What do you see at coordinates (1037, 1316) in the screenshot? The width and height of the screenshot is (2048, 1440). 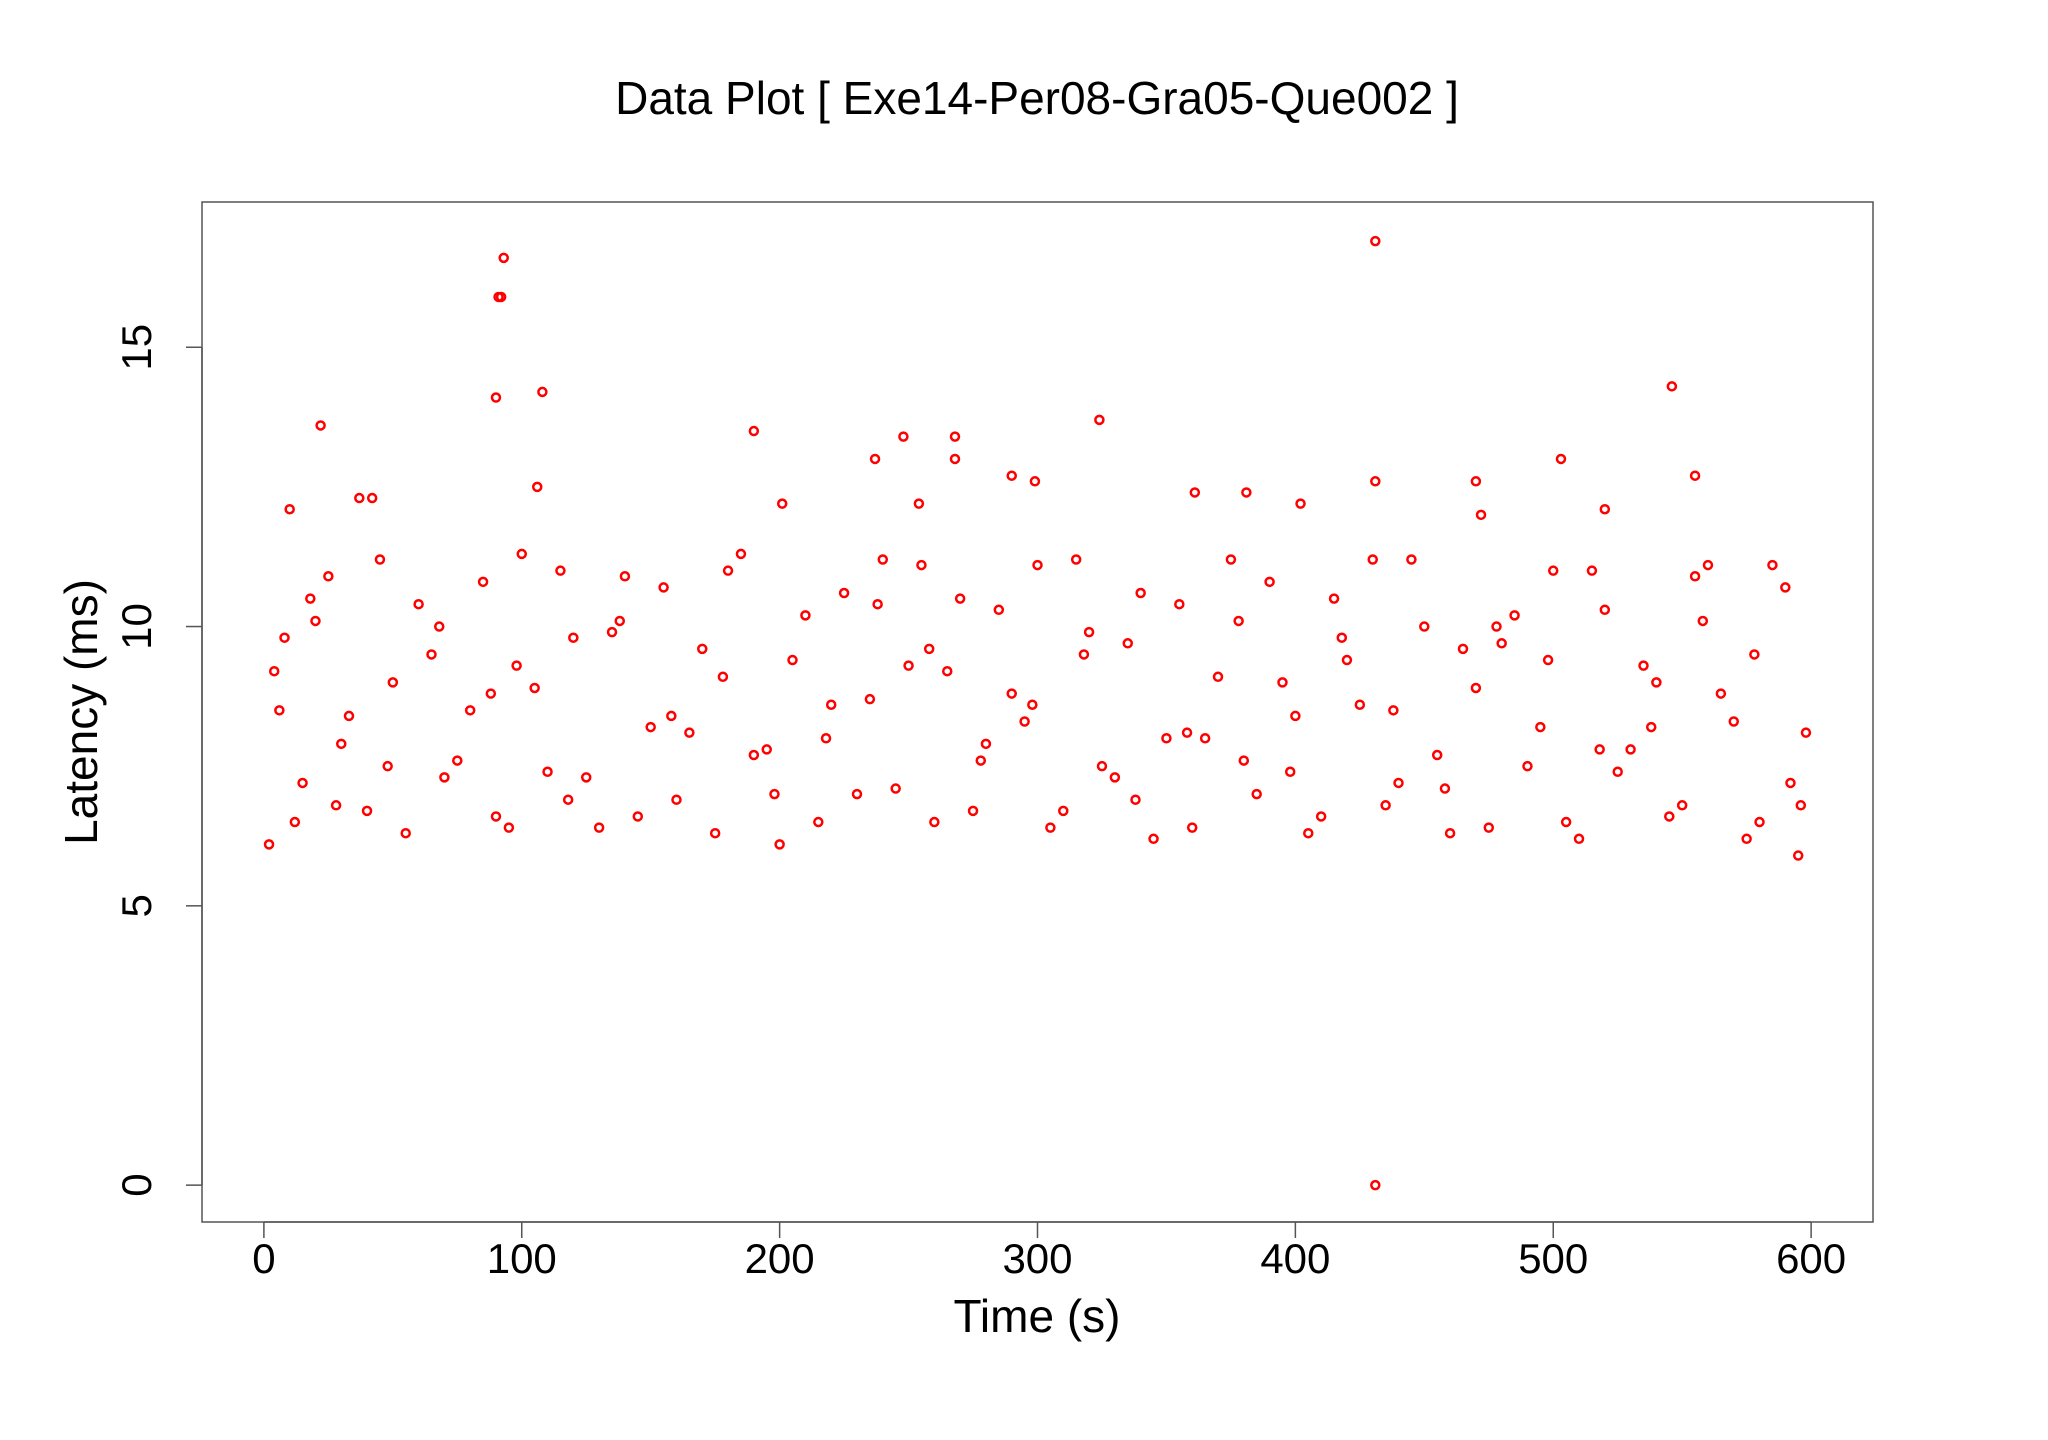 I see `x-axis-label: Time (s)` at bounding box center [1037, 1316].